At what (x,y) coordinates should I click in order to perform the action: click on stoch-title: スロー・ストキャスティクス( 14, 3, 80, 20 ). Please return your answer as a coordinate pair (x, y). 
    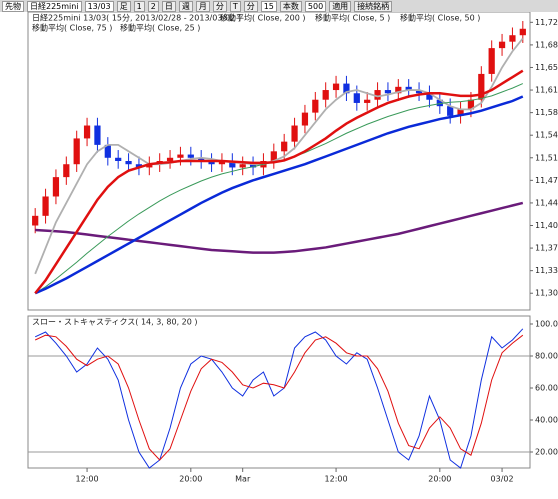
    Looking at the image, I should click on (115, 322).